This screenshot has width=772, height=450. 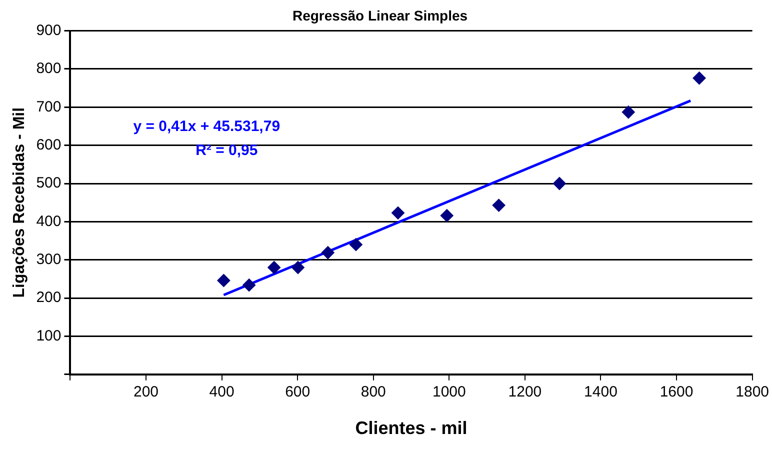 I want to click on x-tick-label: 1800, so click(x=753, y=392).